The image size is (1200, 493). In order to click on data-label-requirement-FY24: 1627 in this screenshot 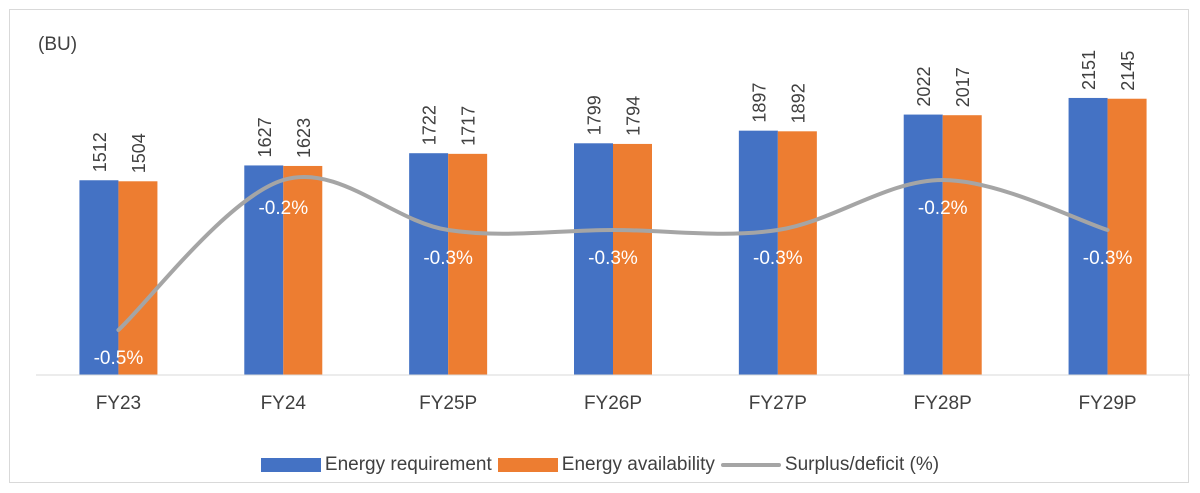, I will do `click(265, 137)`.